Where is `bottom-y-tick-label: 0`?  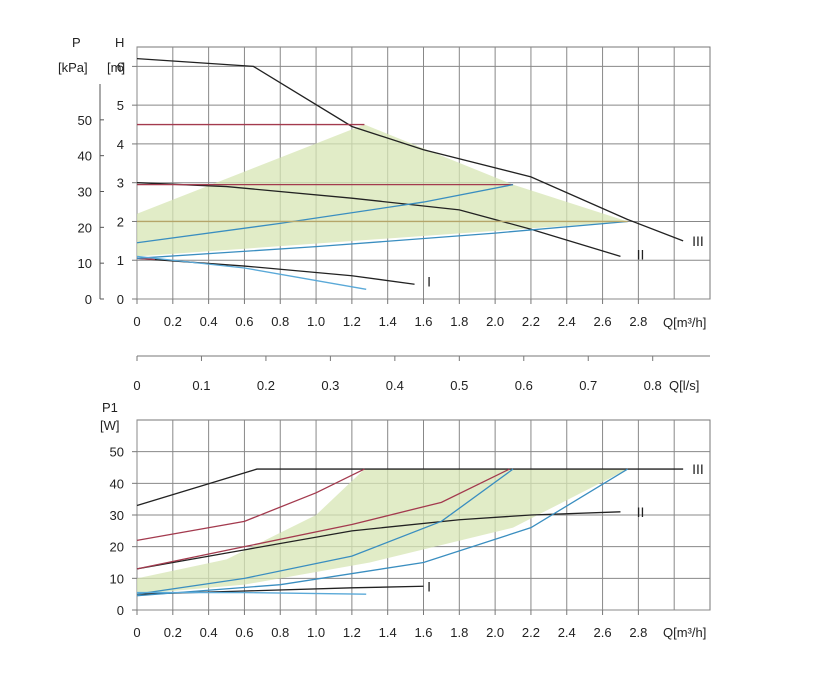
bottom-y-tick-label: 0 is located at coordinates (120, 610).